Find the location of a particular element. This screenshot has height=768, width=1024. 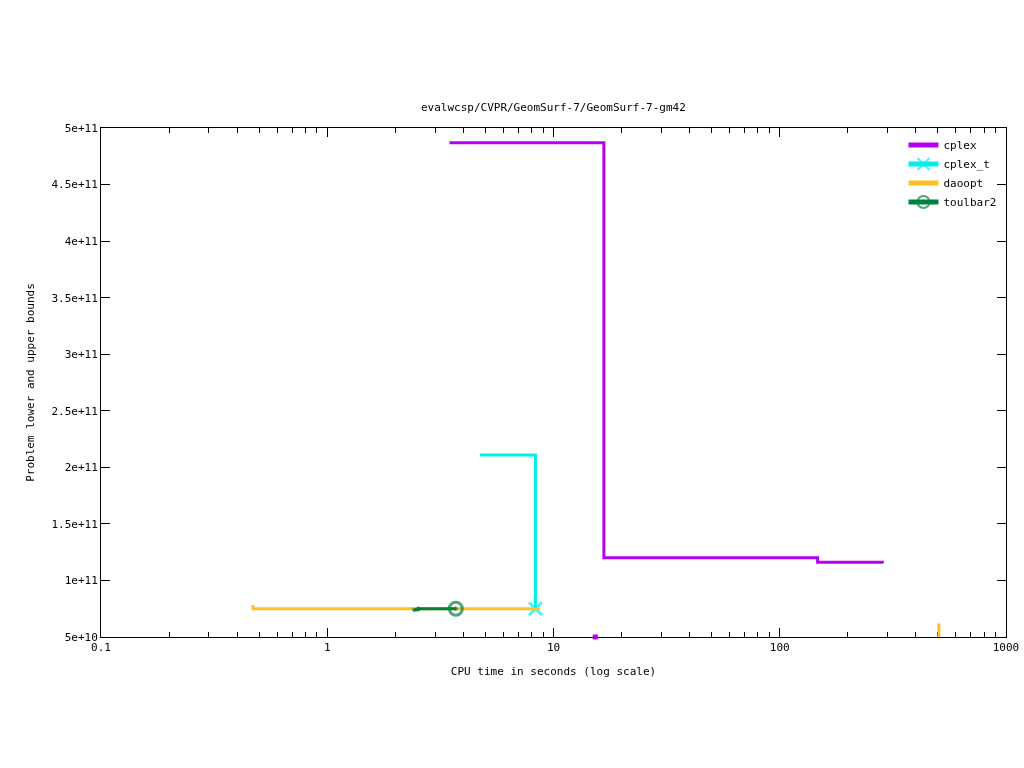

y-tick-label: 2.5e+11 is located at coordinates (74, 411).